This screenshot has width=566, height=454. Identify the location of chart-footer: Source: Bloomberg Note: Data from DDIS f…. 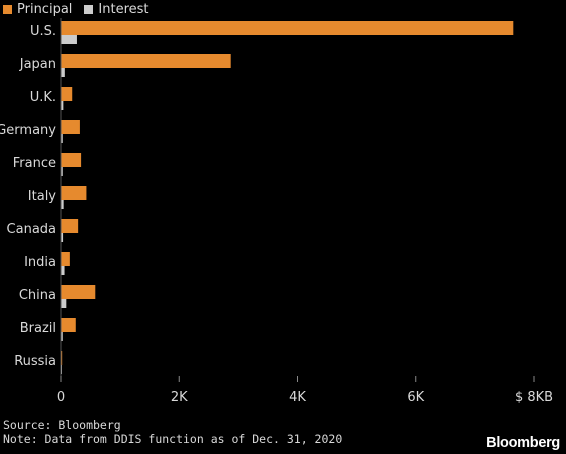
(172, 432).